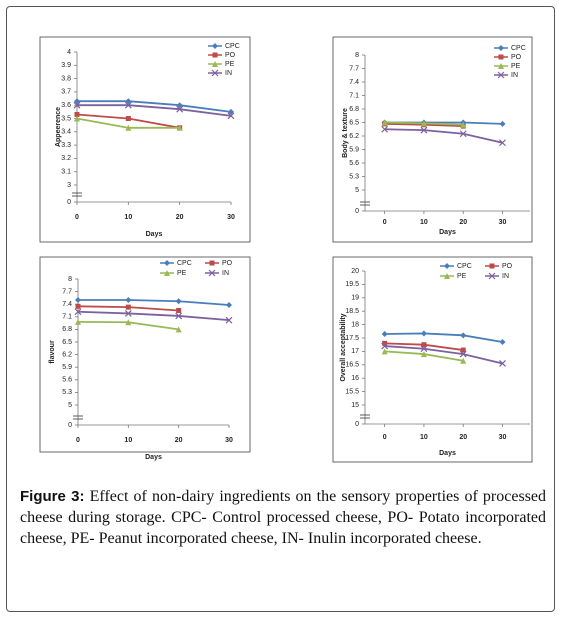 Image resolution: width=563 pixels, height=620 pixels. Describe the element at coordinates (357, 55) in the screenshot. I see `y-tick-label: 8` at that location.